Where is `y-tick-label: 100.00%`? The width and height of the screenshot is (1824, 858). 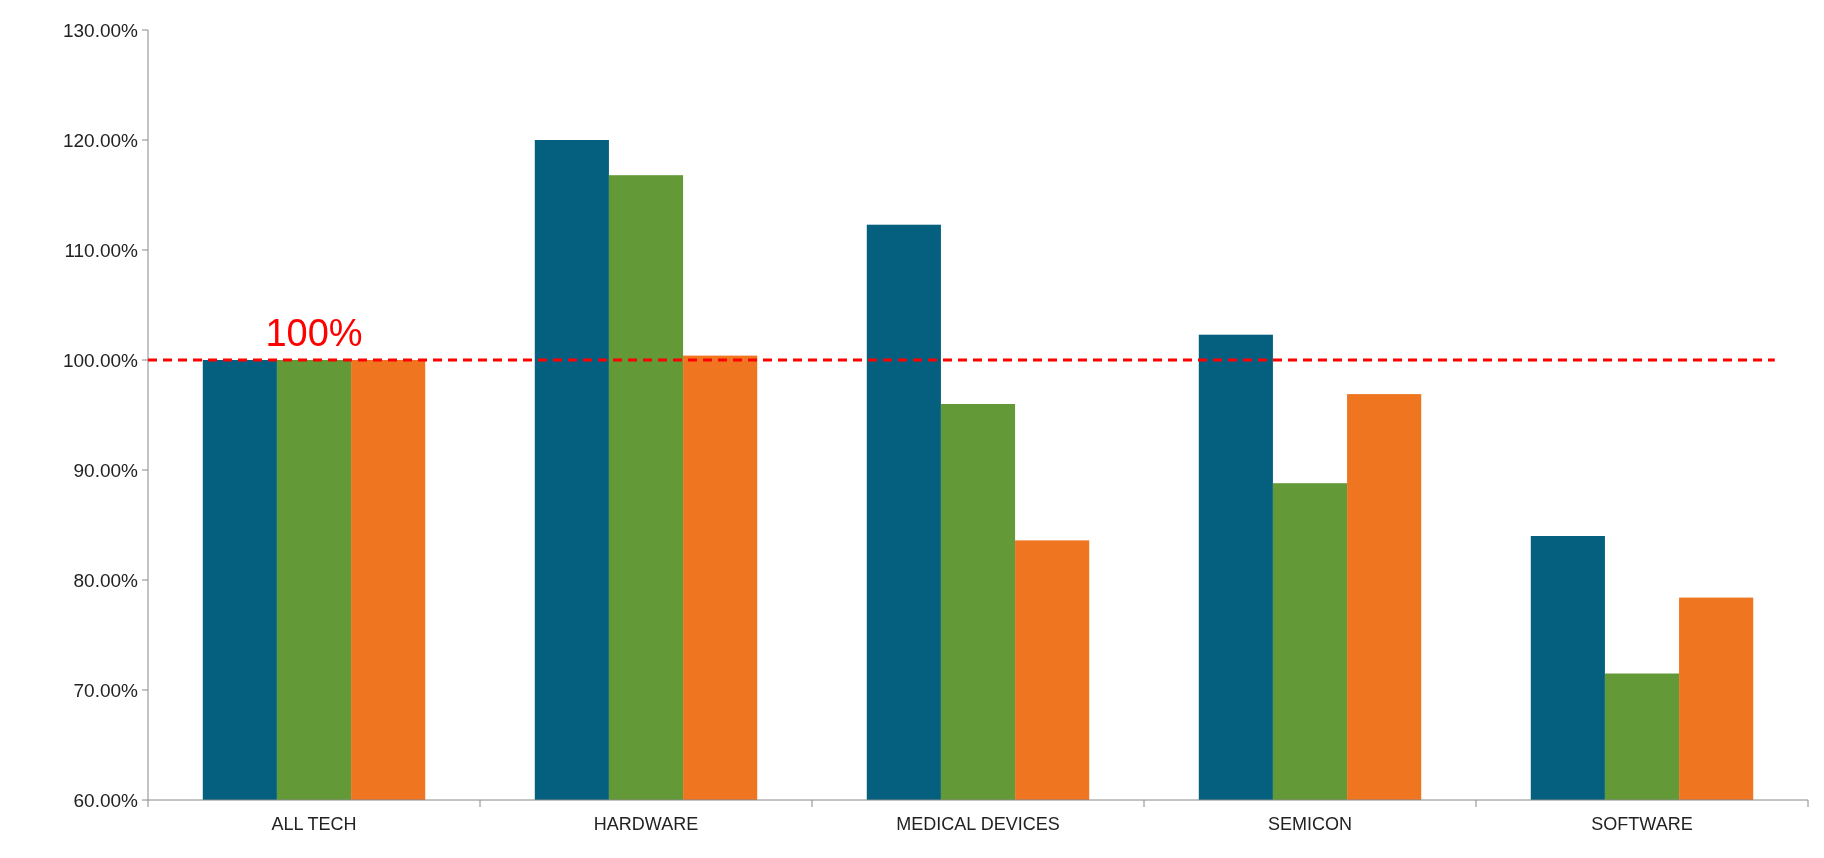 y-tick-label: 100.00% is located at coordinates (100, 360).